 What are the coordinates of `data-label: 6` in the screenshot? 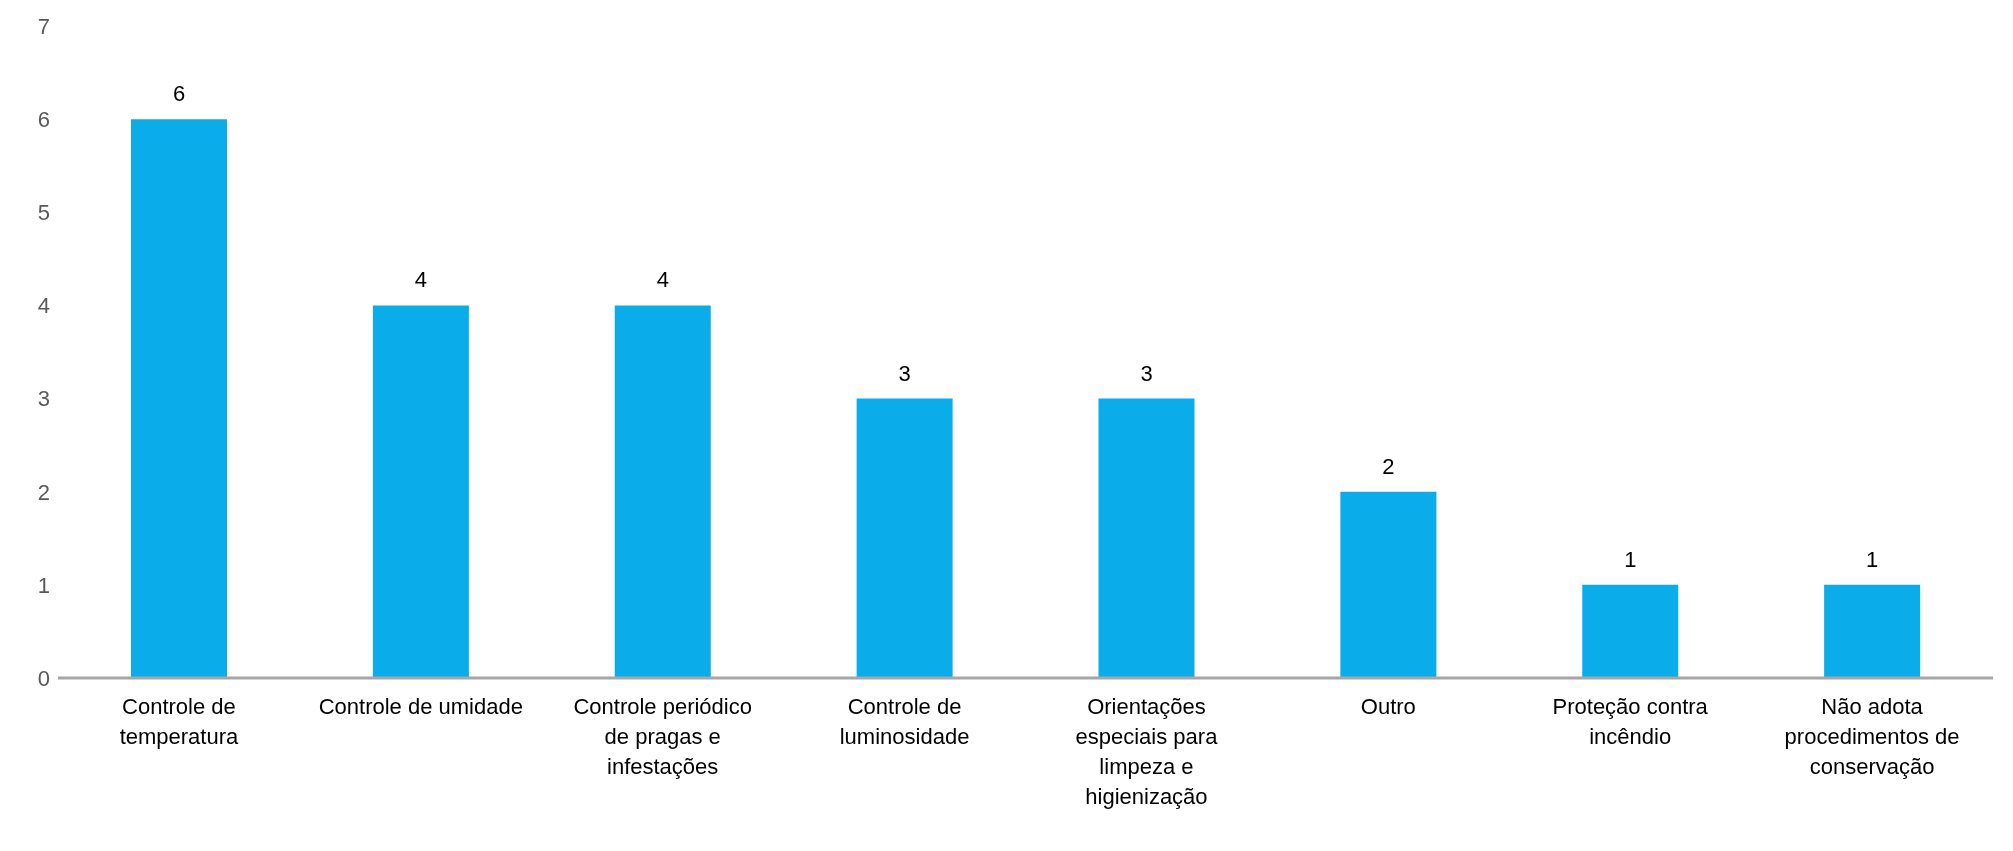 It's located at (179, 94).